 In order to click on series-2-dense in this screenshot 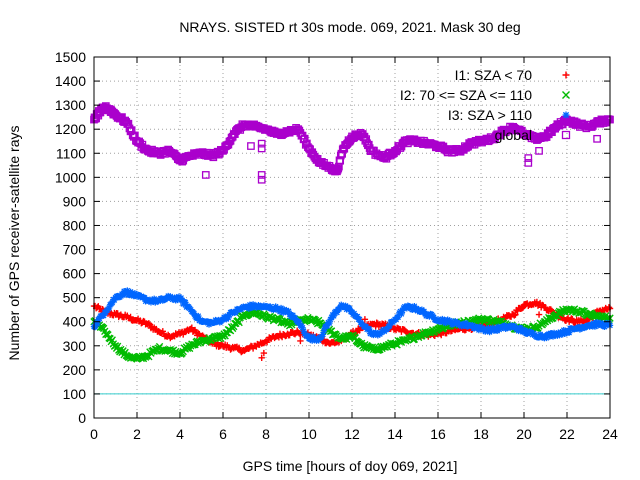, I will do `click(352, 315)`.